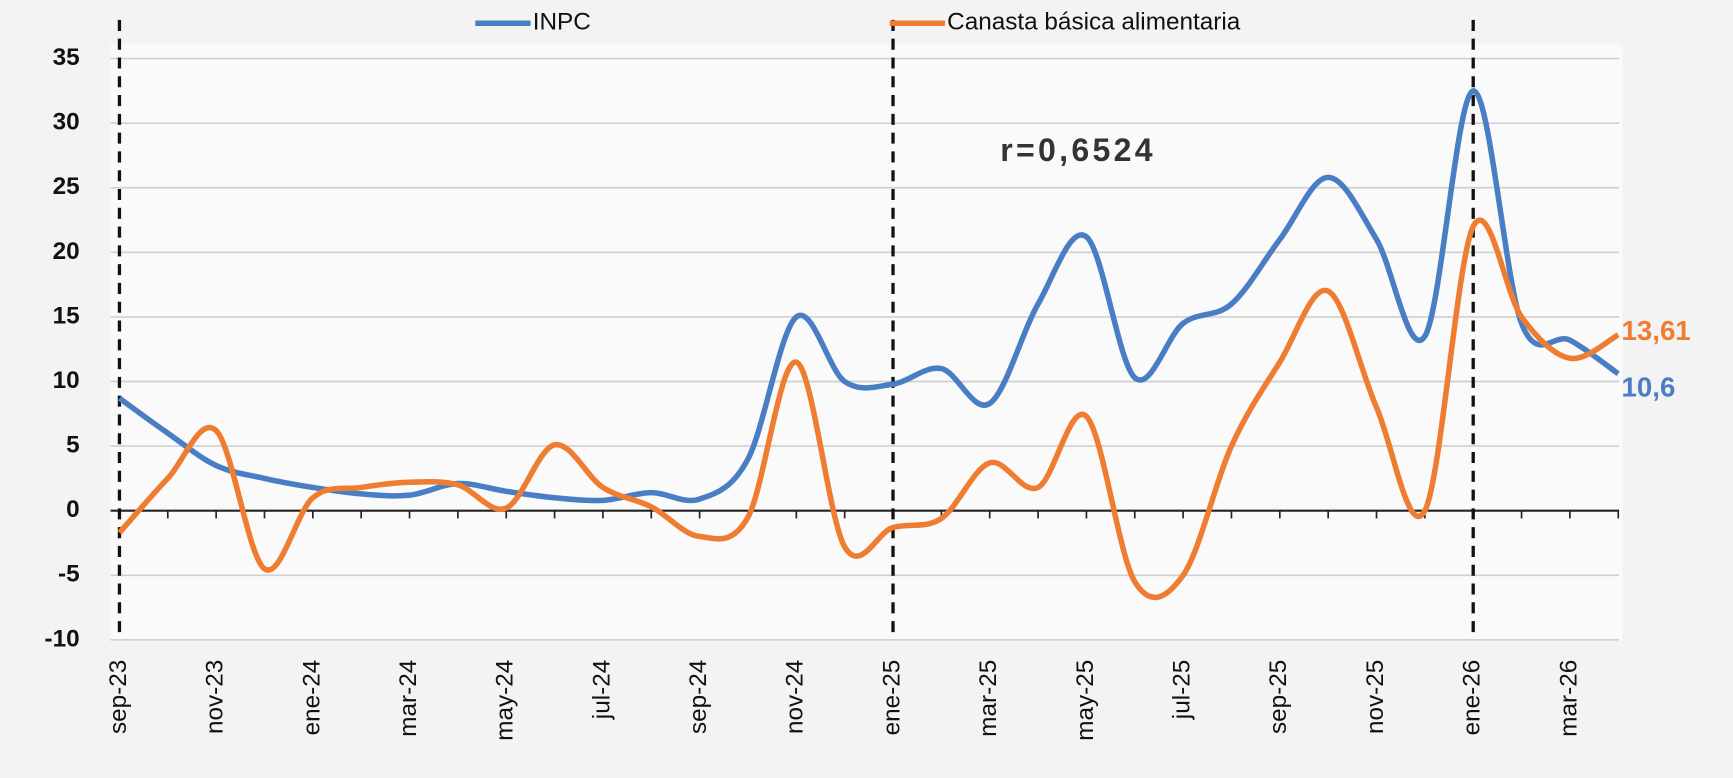 The image size is (1733, 778). I want to click on y-tick-label: 5, so click(73, 445).